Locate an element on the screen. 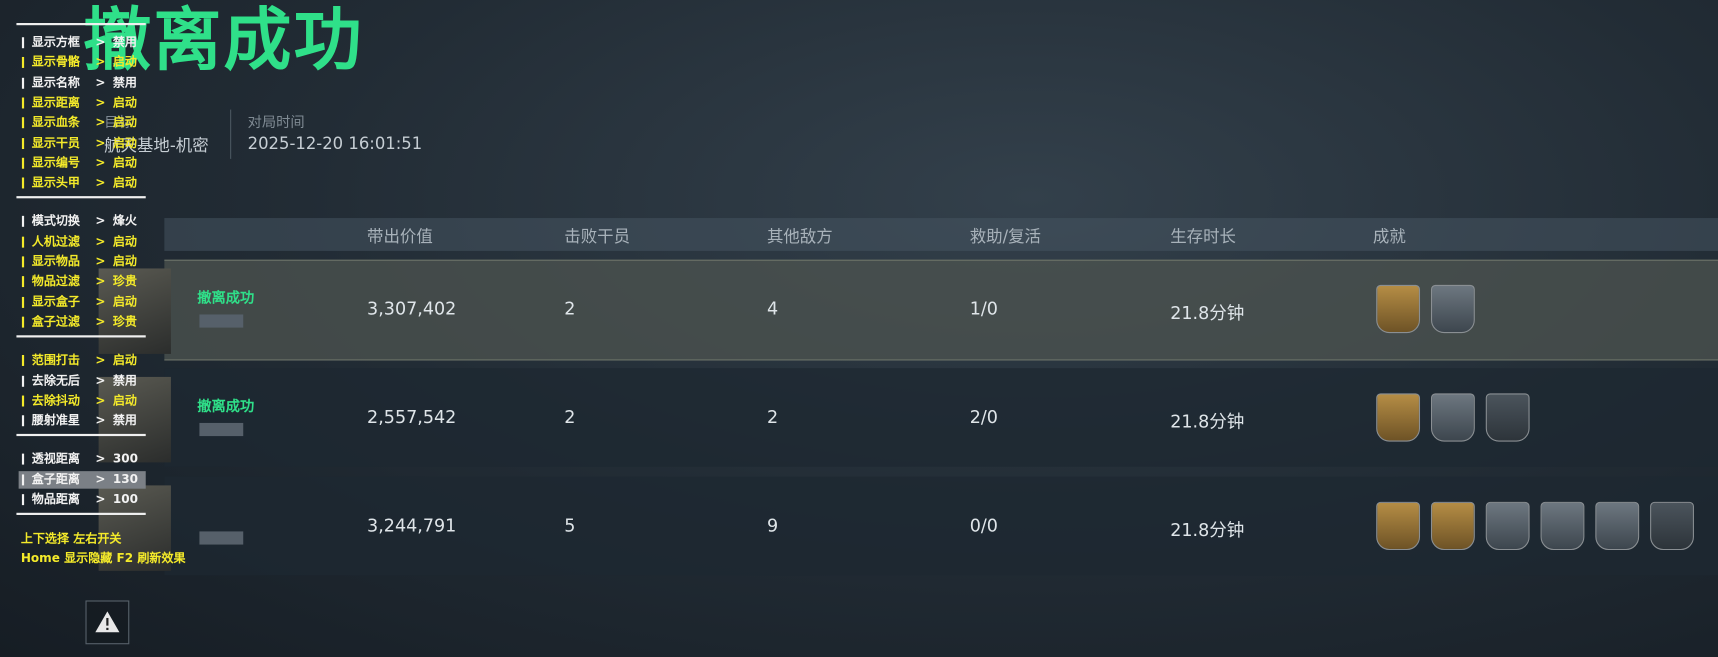  menu-label: 去除抖动 is located at coordinates (55, 400).